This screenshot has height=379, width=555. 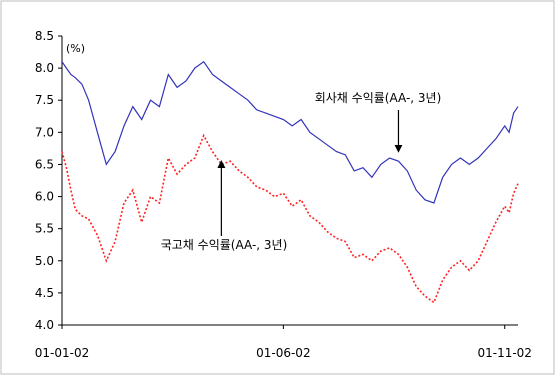 What do you see at coordinates (44, 325) in the screenshot?
I see `y-tick-label: 4.0` at bounding box center [44, 325].